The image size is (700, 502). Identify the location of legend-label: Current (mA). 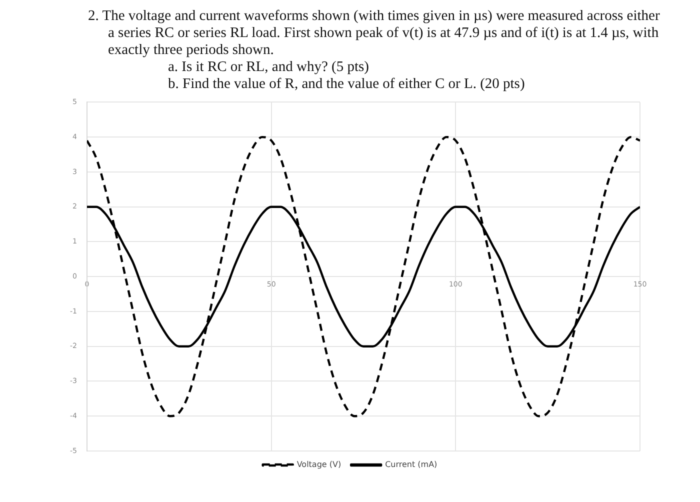
(411, 465).